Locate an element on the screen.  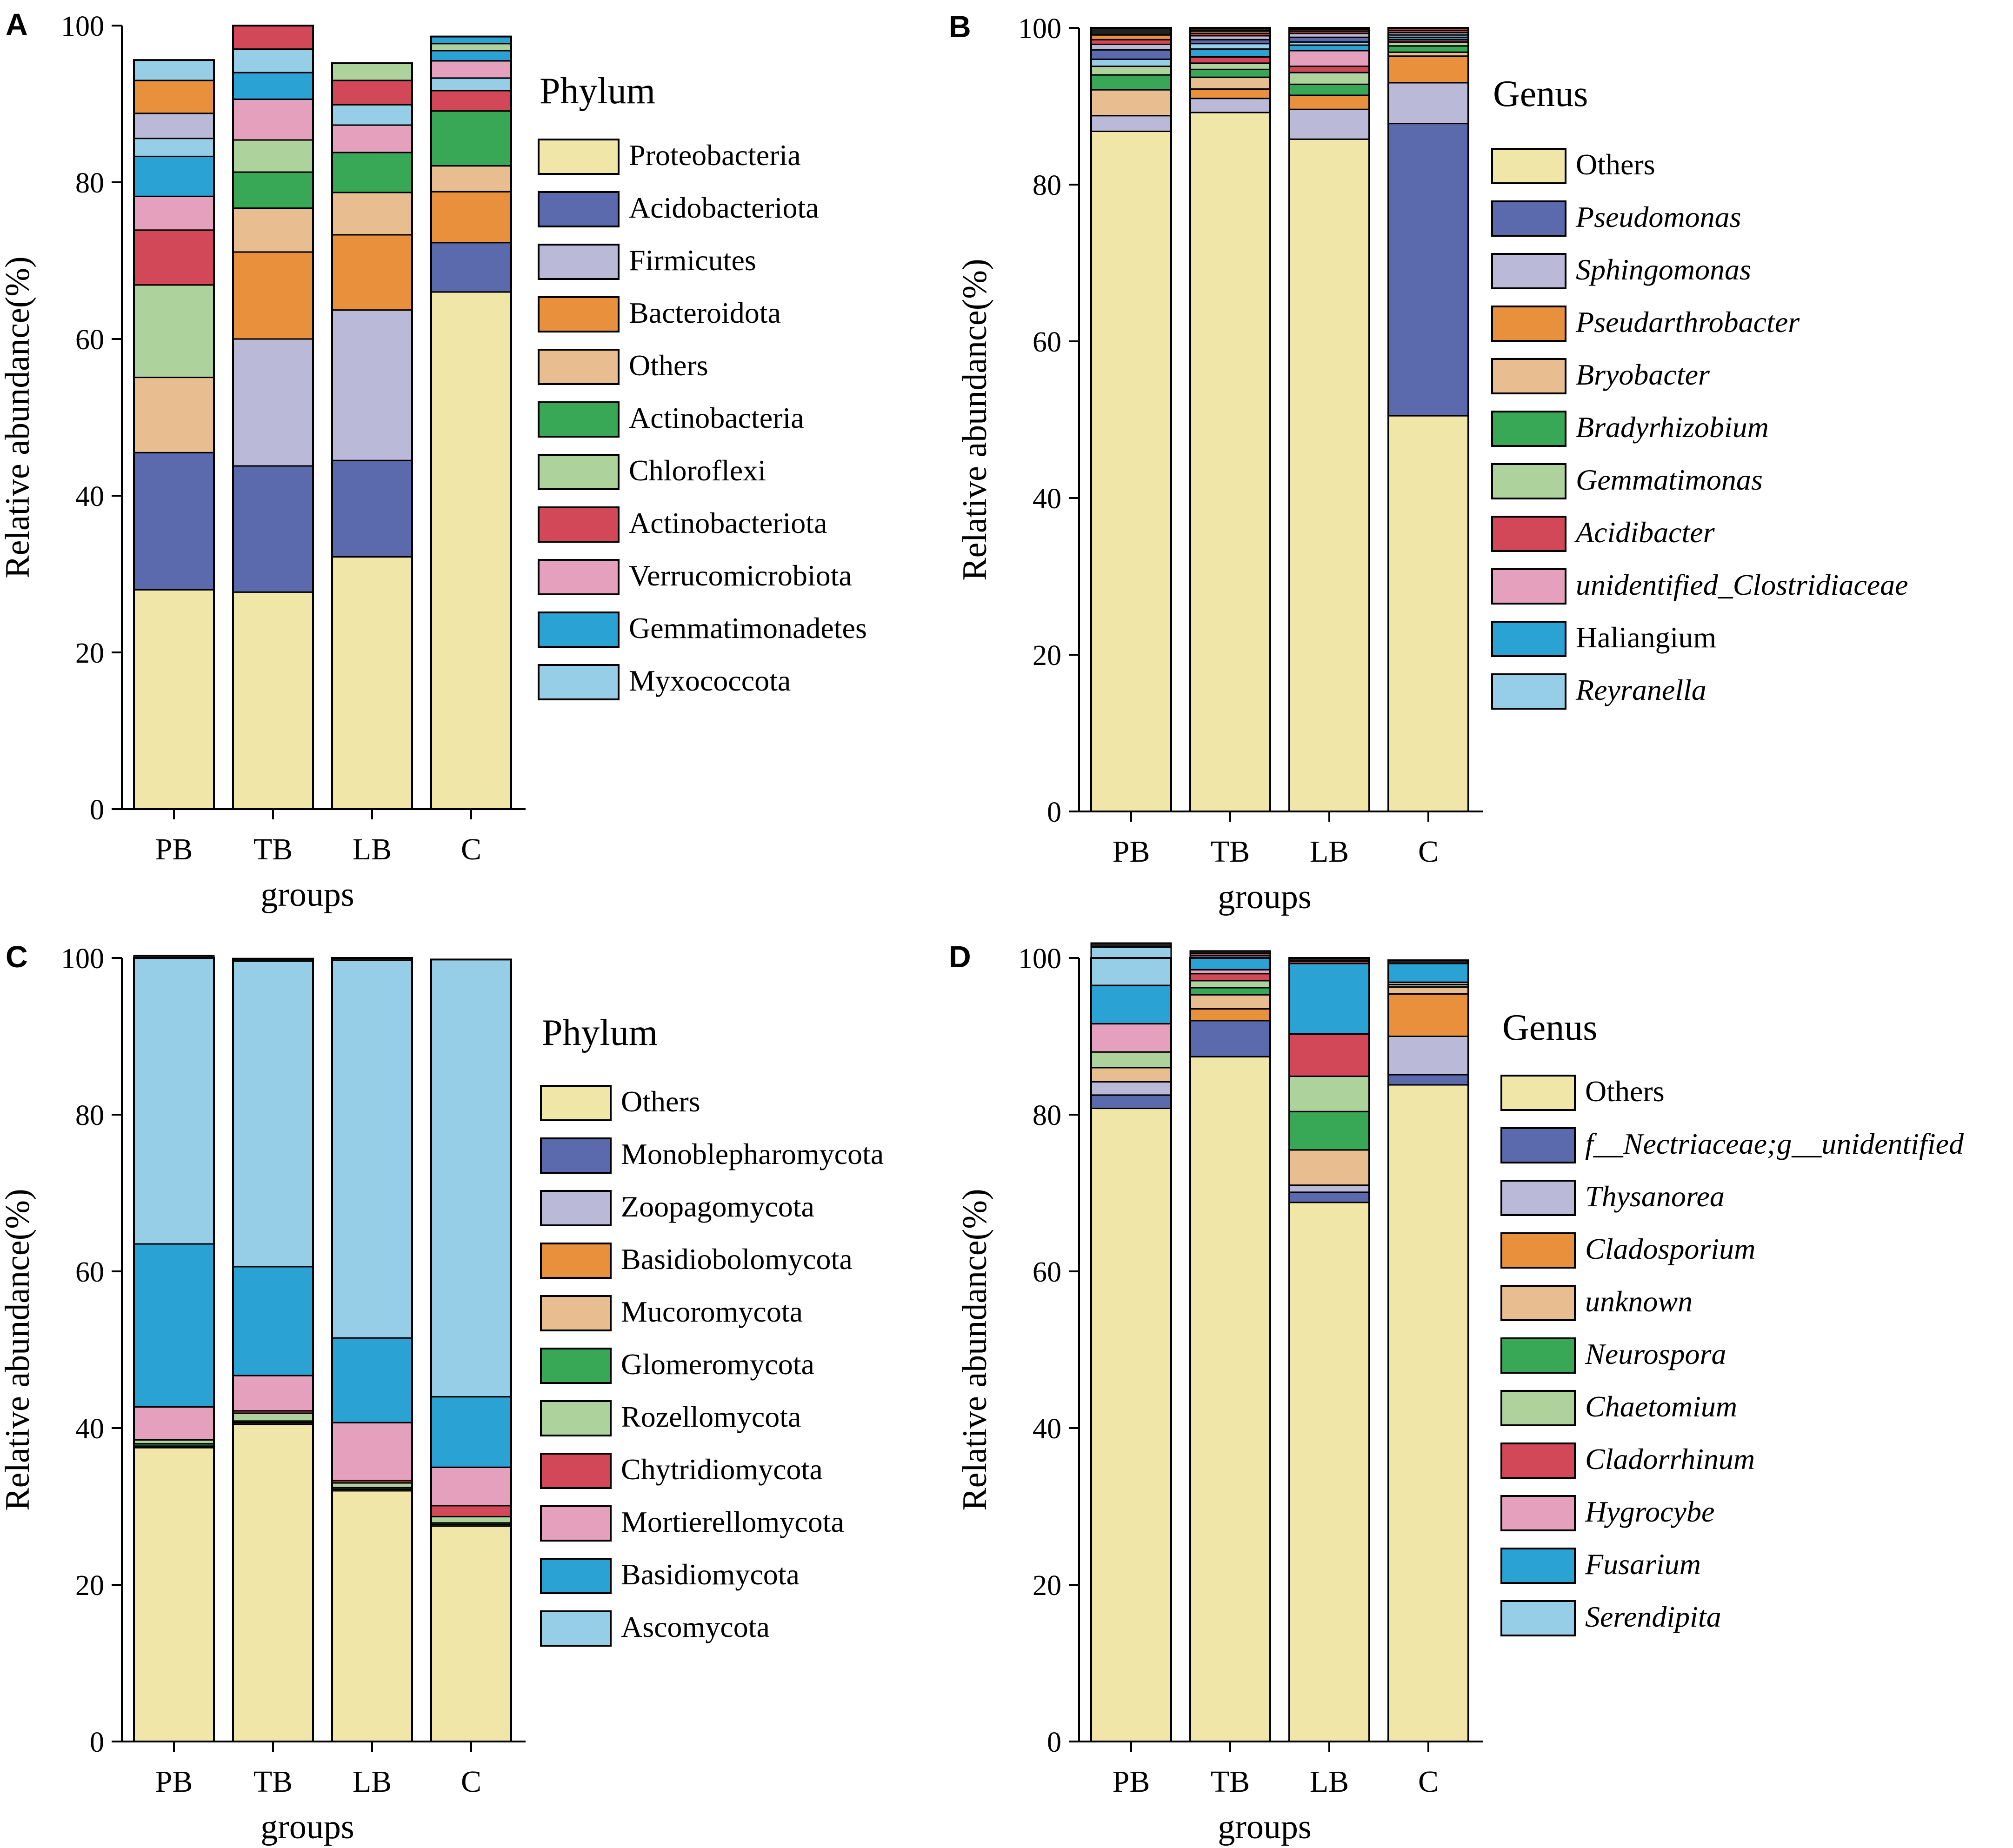
y-tick-label: 60 is located at coordinates (89, 1272).